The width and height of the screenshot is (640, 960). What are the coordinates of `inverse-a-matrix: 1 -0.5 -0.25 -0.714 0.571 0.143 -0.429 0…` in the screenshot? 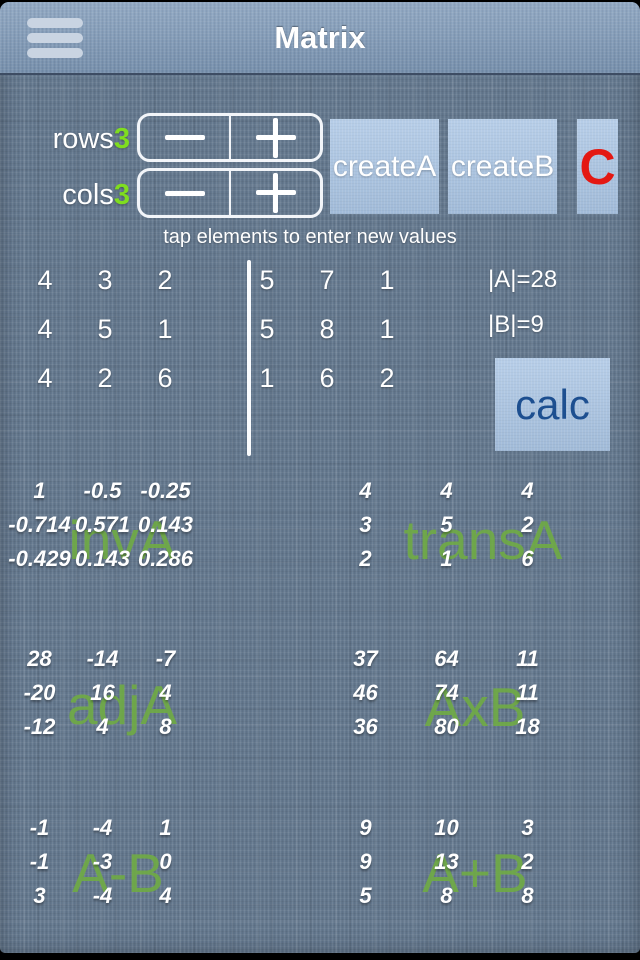 It's located at (102, 525).